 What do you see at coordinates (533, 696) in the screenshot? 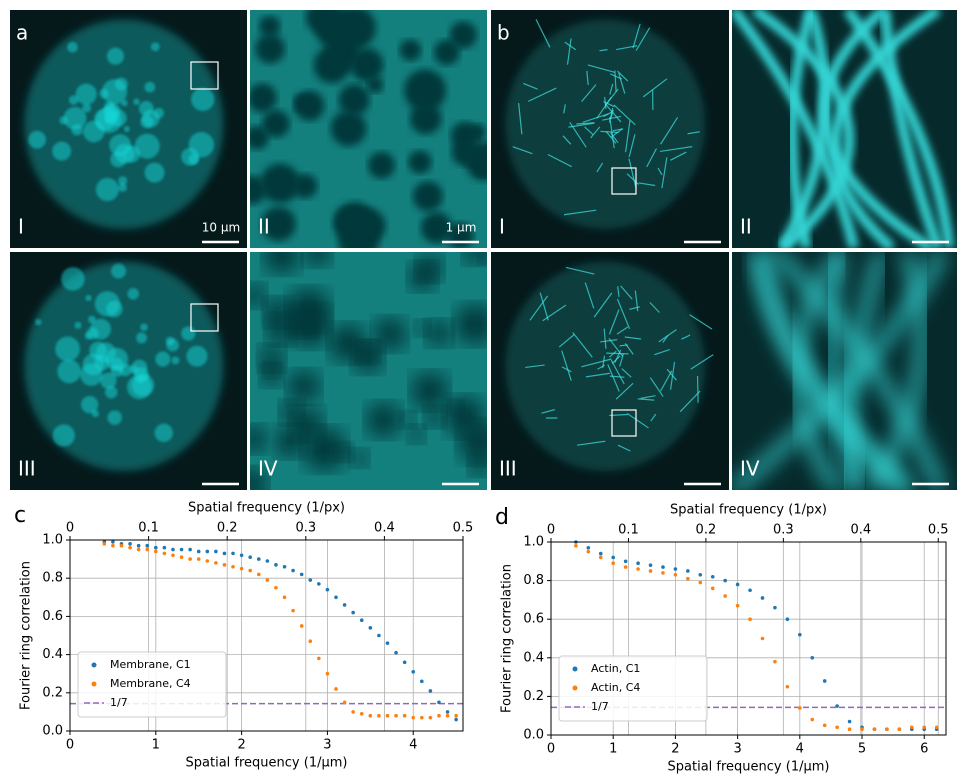
I see `y-tick-label: 0.2` at bounding box center [533, 696].